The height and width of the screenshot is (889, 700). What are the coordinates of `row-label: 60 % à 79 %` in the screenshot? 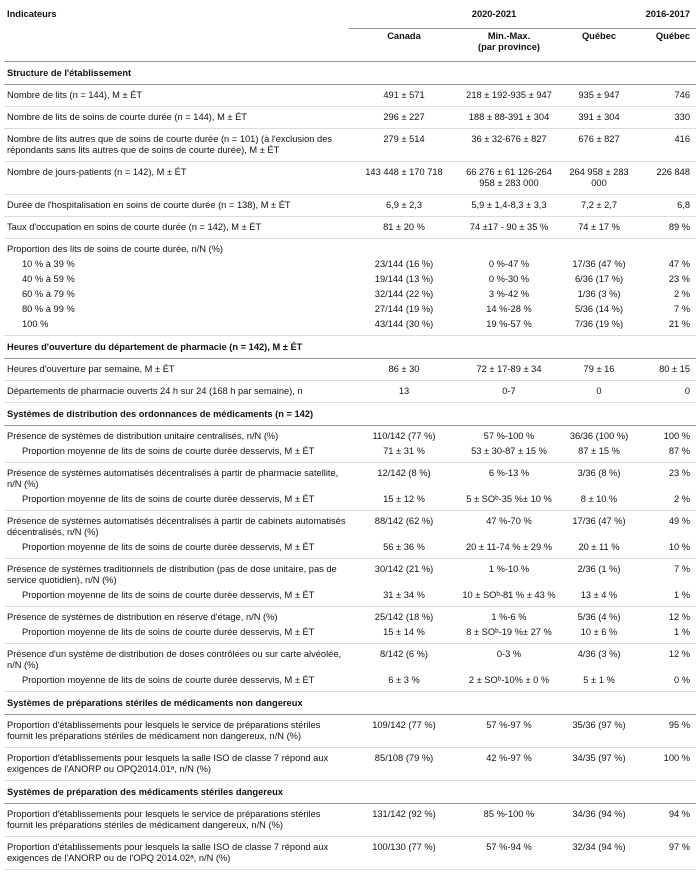 It's located at (48, 294).